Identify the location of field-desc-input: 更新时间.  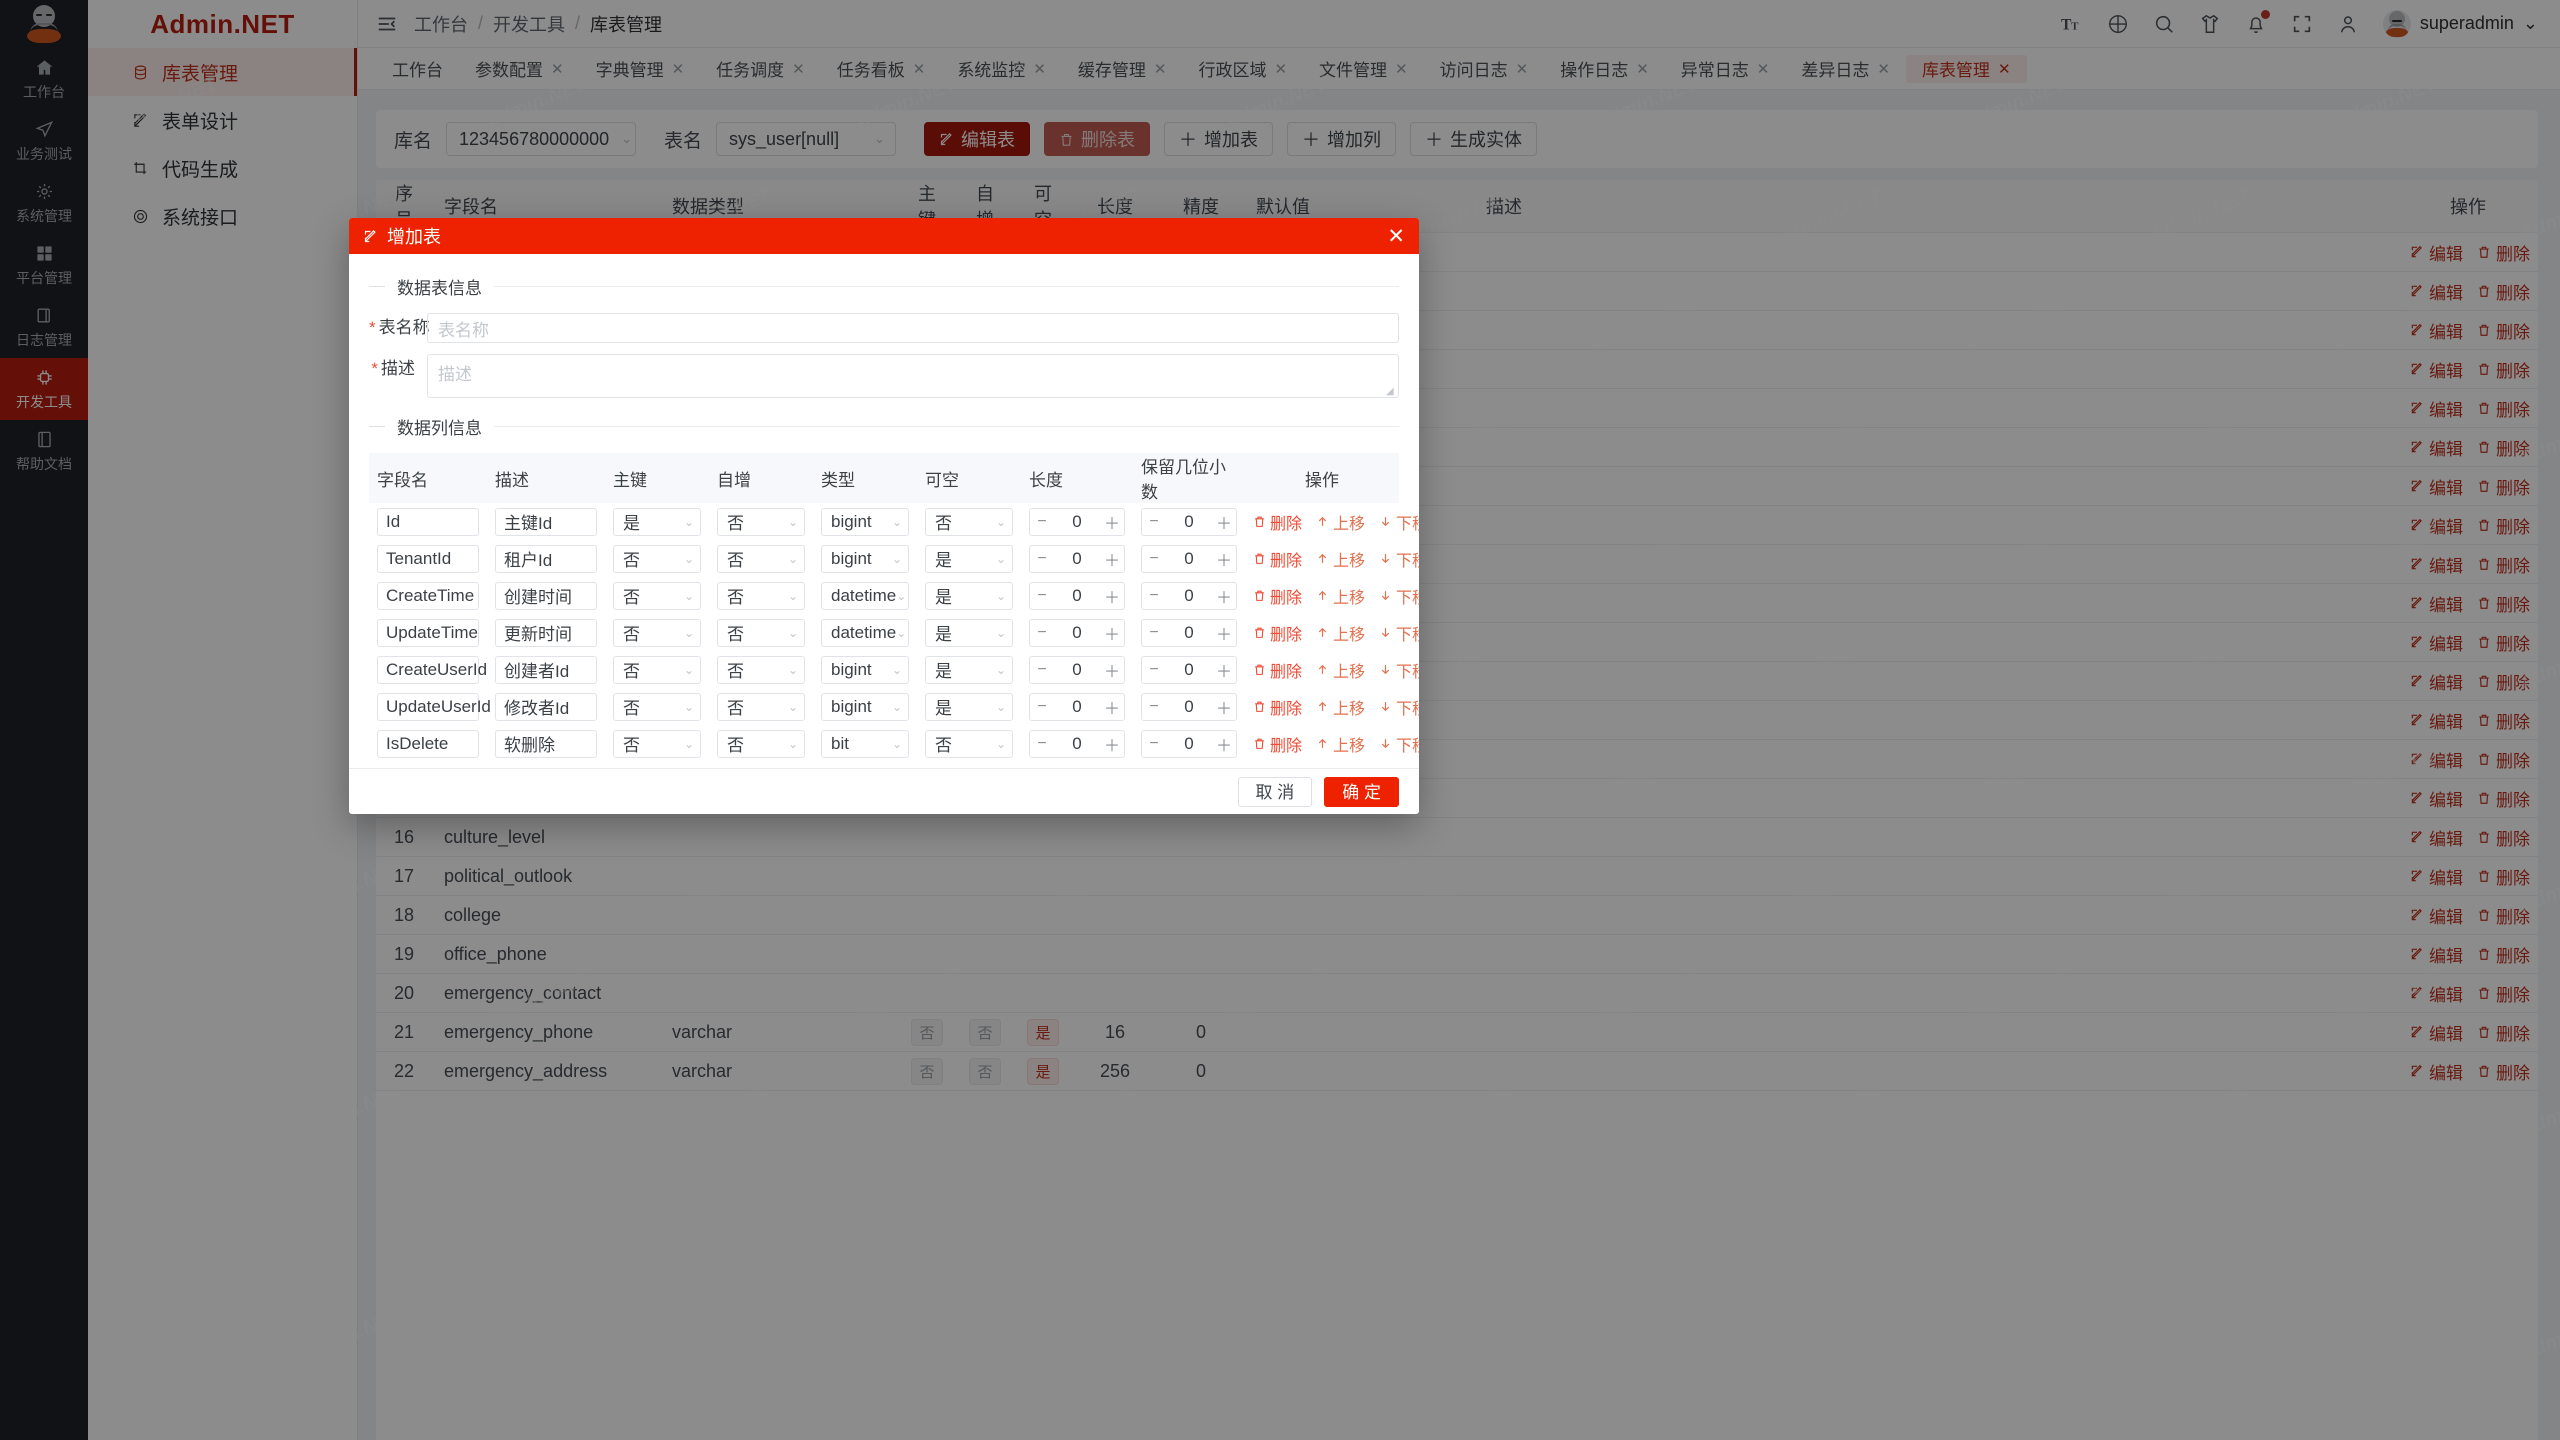
(546, 632).